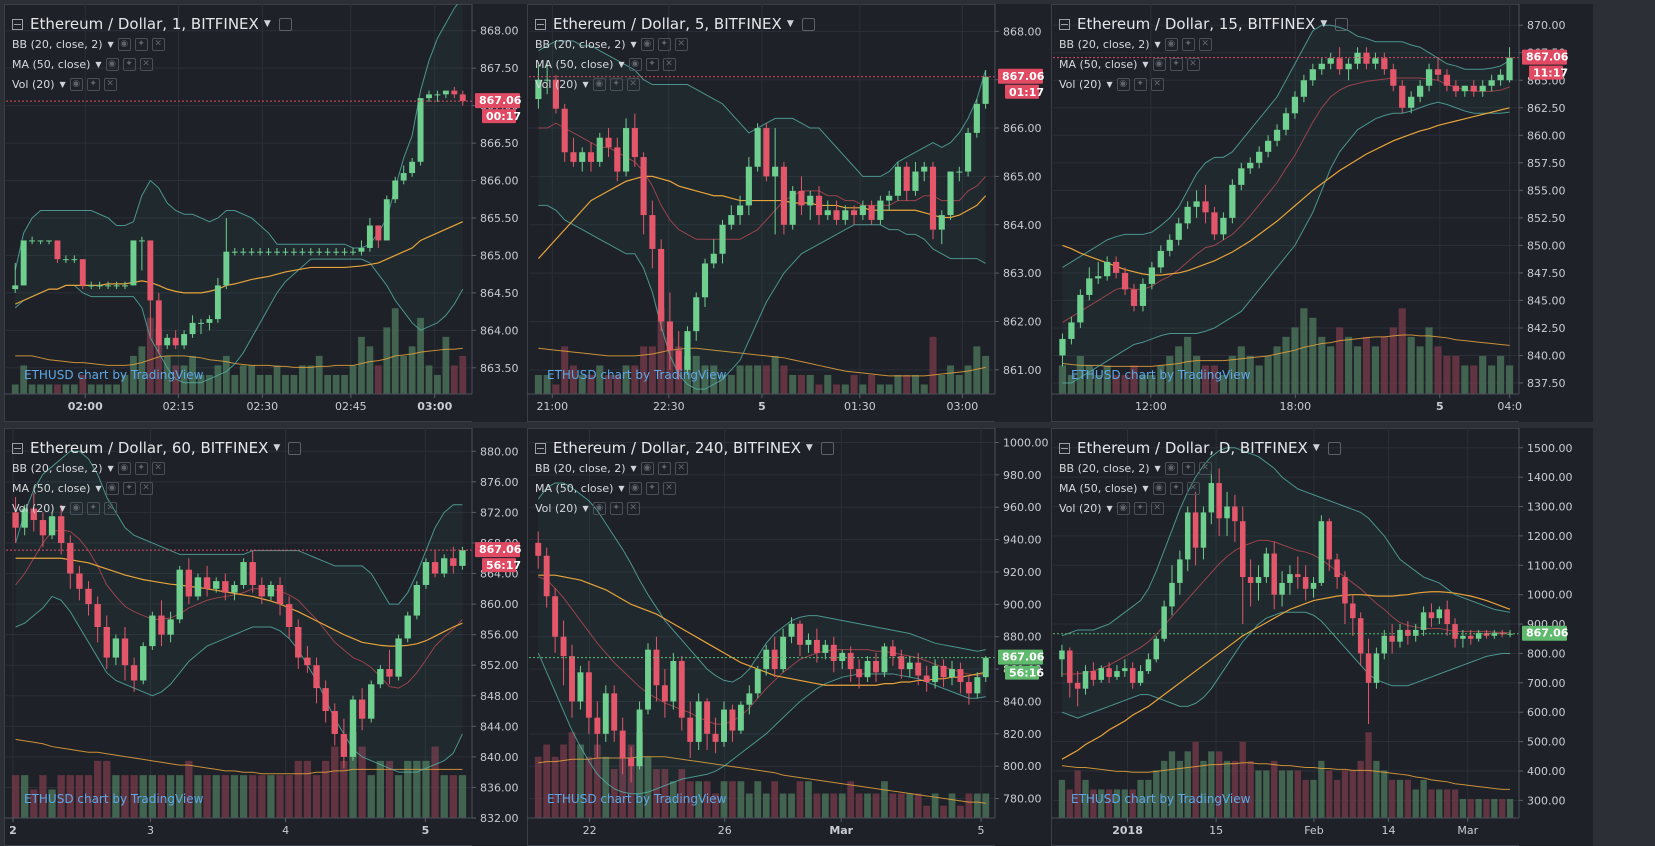 Image resolution: width=1655 pixels, height=846 pixels. Describe the element at coordinates (1192, 448) in the screenshot. I see `chart-title: Ethereum / Dollar, D, BITFINEX` at that location.